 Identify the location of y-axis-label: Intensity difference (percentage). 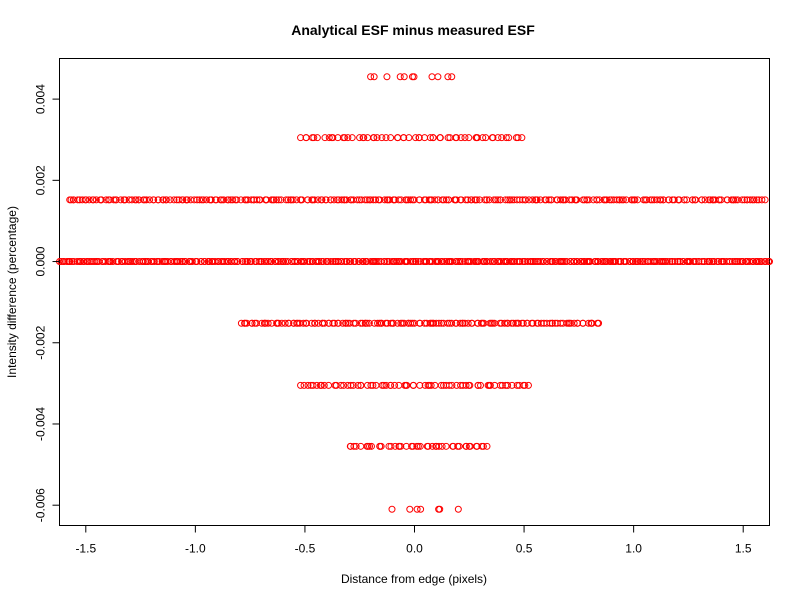
(12, 292).